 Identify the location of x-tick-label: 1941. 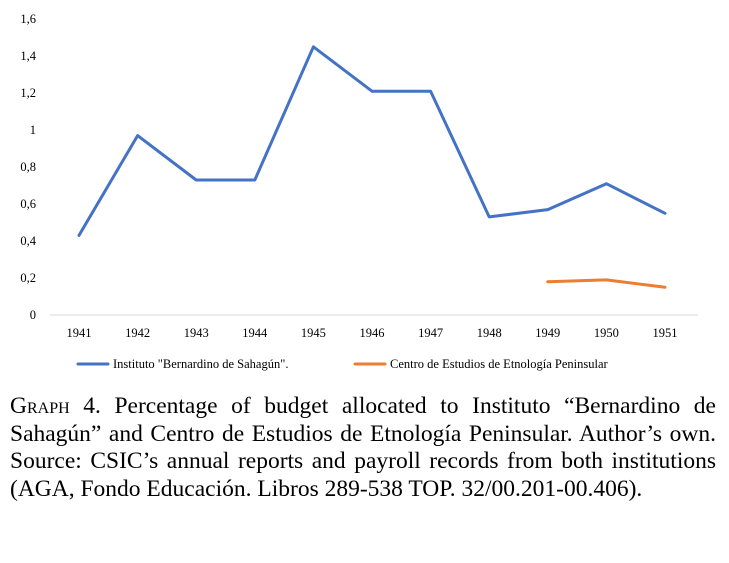
(79, 333).